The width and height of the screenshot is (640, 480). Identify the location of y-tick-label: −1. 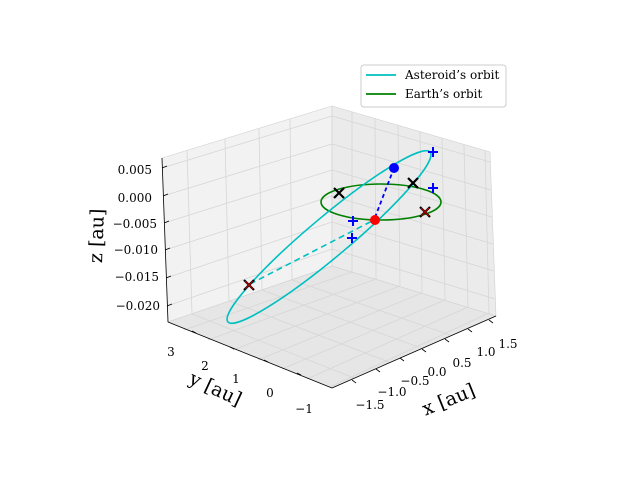
(304, 409).